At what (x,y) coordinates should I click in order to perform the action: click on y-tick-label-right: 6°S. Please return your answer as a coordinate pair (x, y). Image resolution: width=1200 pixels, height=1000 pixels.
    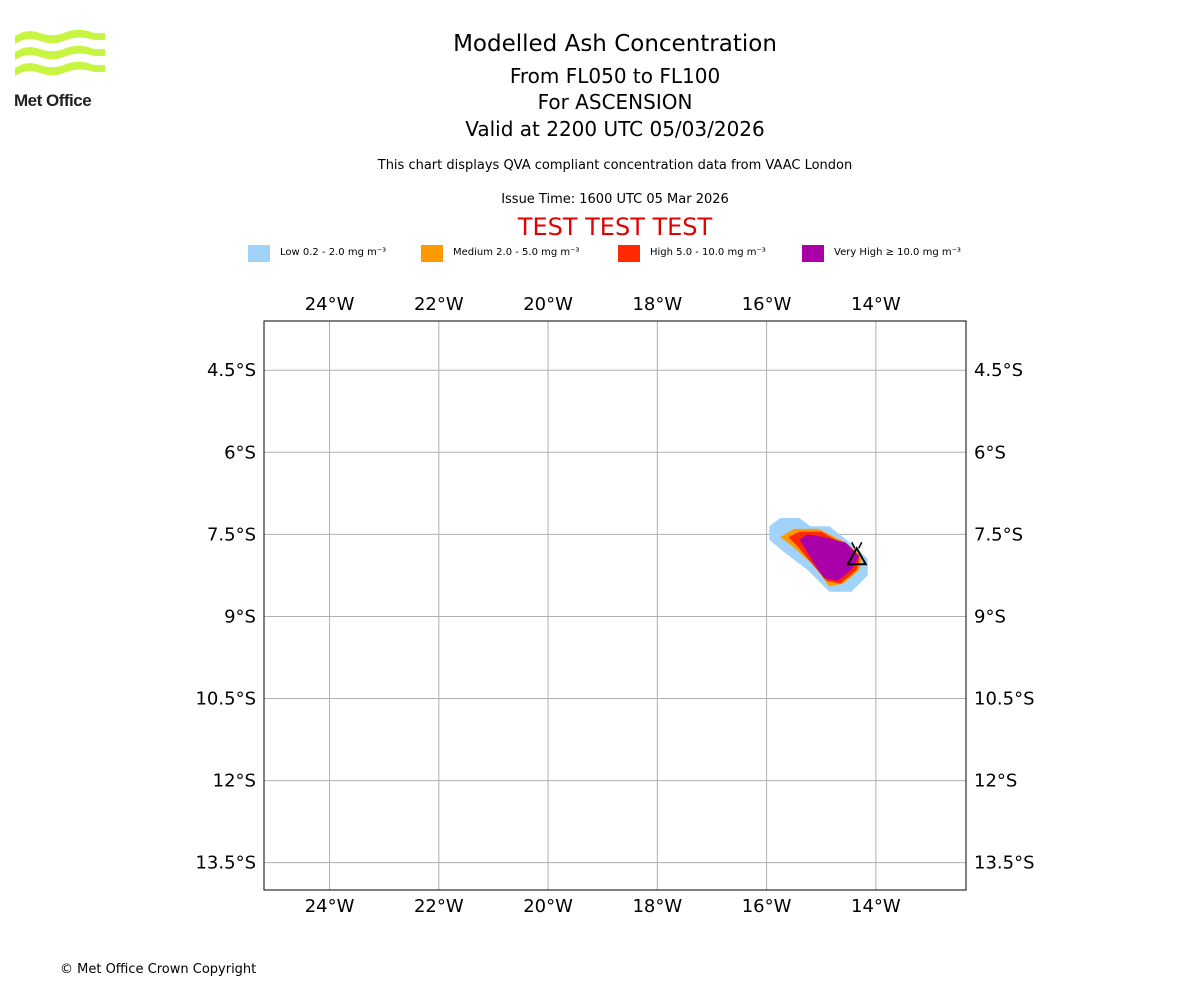
    Looking at the image, I should click on (990, 452).